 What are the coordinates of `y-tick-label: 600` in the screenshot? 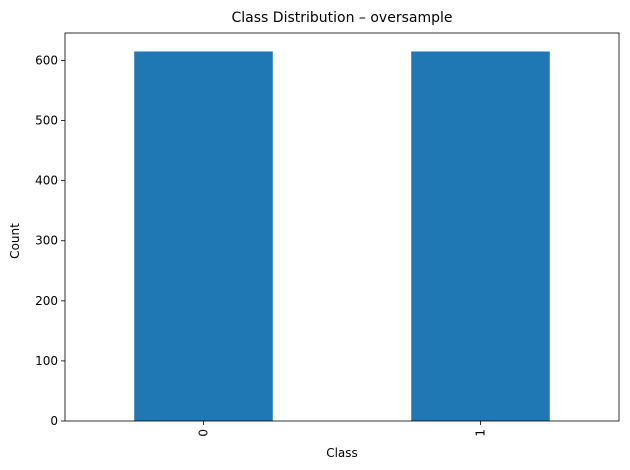 It's located at (46, 60).